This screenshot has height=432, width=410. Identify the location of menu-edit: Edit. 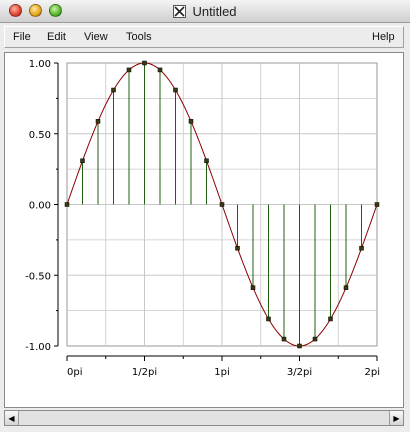
(56, 37).